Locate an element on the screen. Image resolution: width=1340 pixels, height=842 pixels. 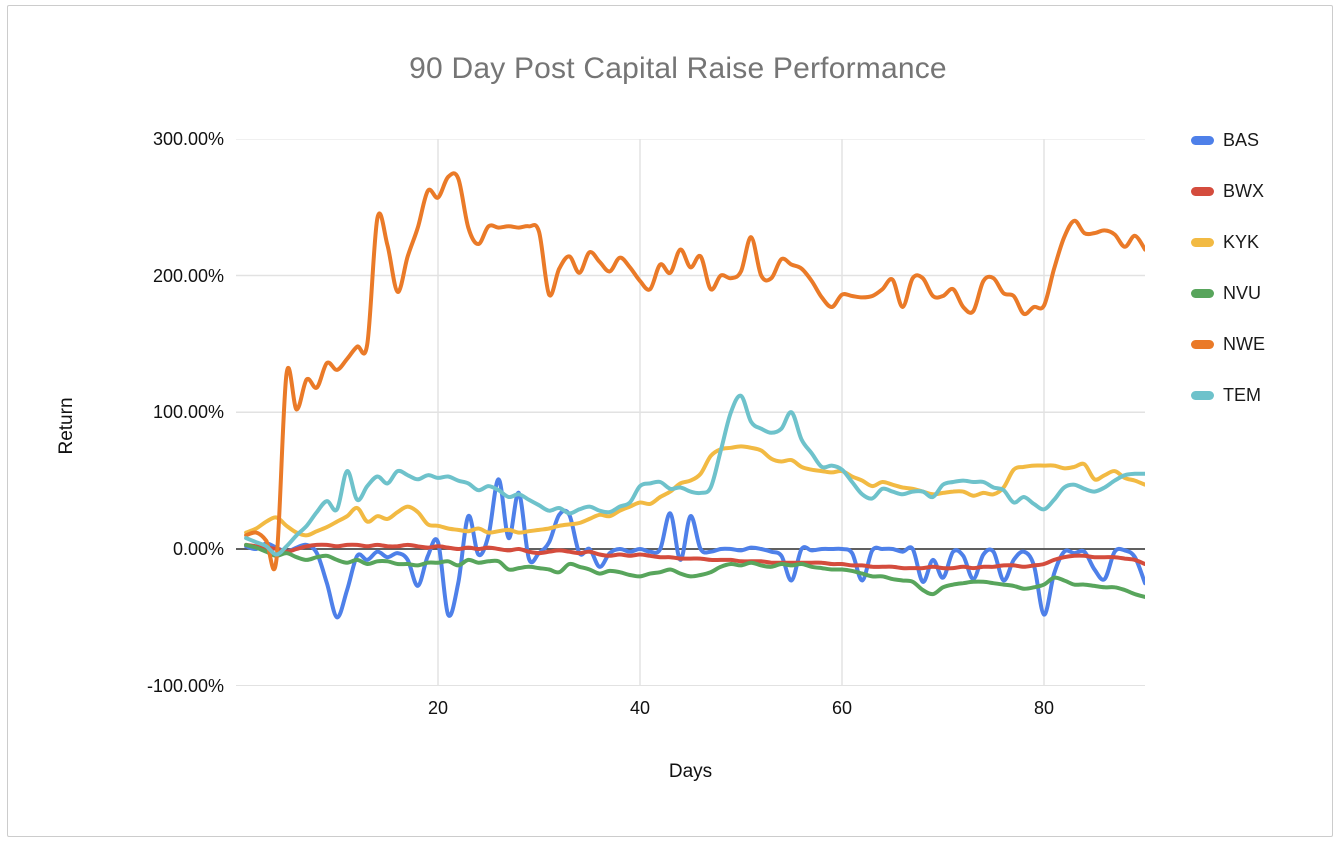
y-tick-label: -100.00% is located at coordinates (185, 685).